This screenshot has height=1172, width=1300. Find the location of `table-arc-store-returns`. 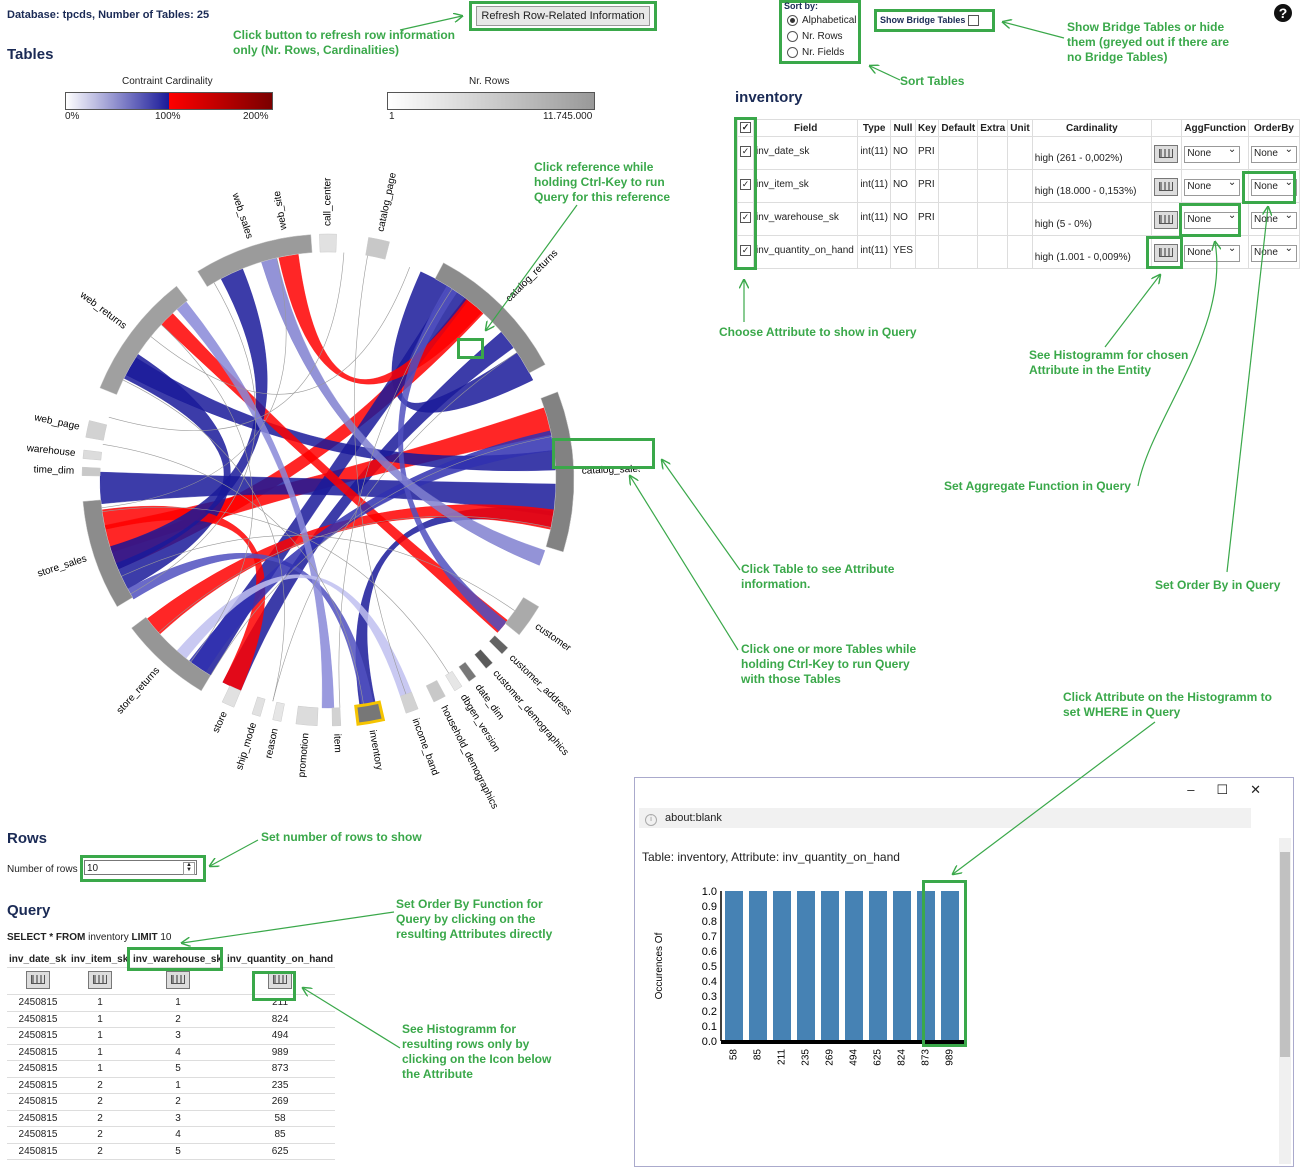

table-arc-store-returns is located at coordinates (171, 654).